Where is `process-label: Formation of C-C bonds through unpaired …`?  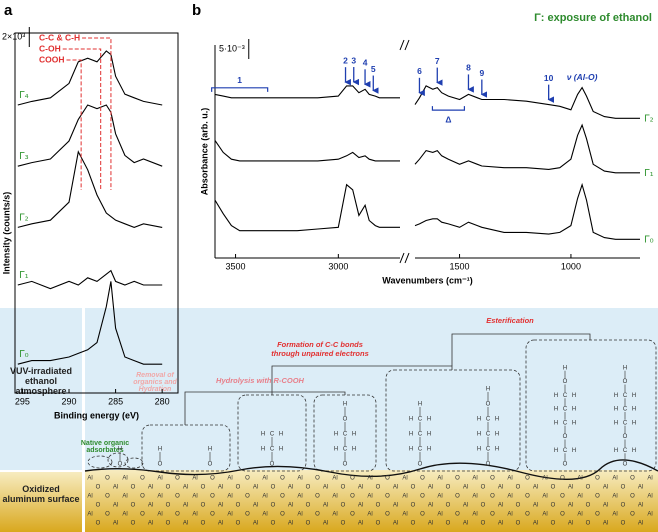
process-label: Formation of C-C bonds through unpaired … is located at coordinates (320, 349).